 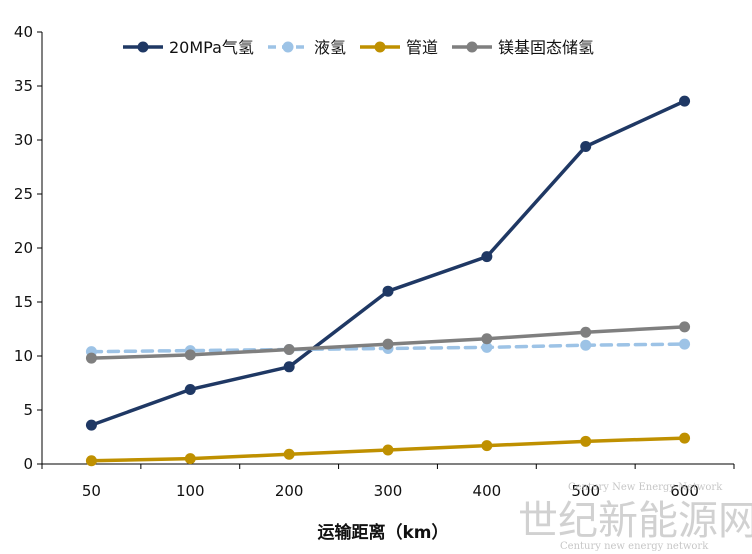 What do you see at coordinates (585, 491) in the screenshot?
I see `x-tick-label: 500` at bounding box center [585, 491].